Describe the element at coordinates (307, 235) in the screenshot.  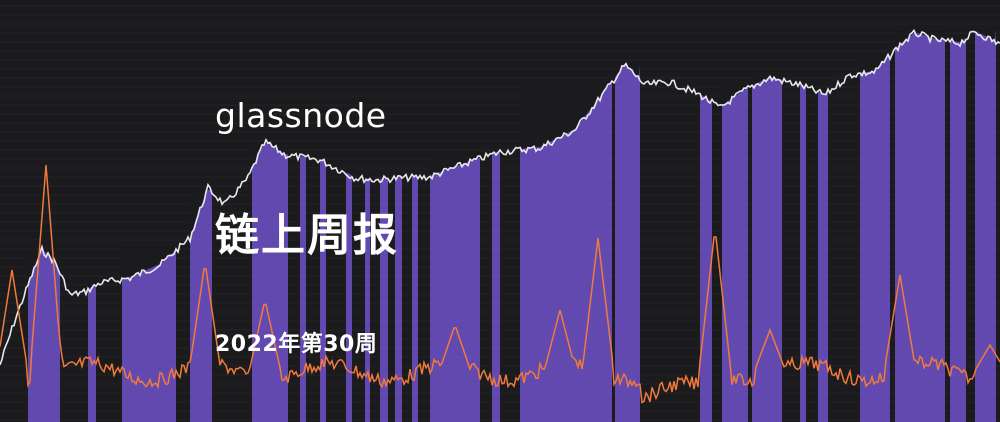
I see `report-title: 链上周报` at that location.